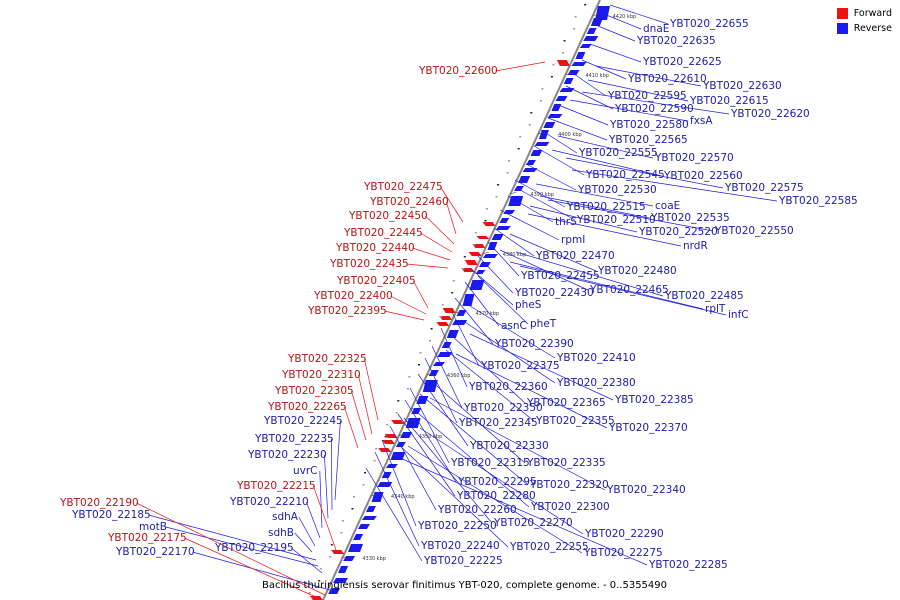 Image resolution: width=900 pixels, height=600 pixels. What do you see at coordinates (303, 421) in the screenshot?
I see `reverse-gene-label: YBT020_22245` at bounding box center [303, 421].